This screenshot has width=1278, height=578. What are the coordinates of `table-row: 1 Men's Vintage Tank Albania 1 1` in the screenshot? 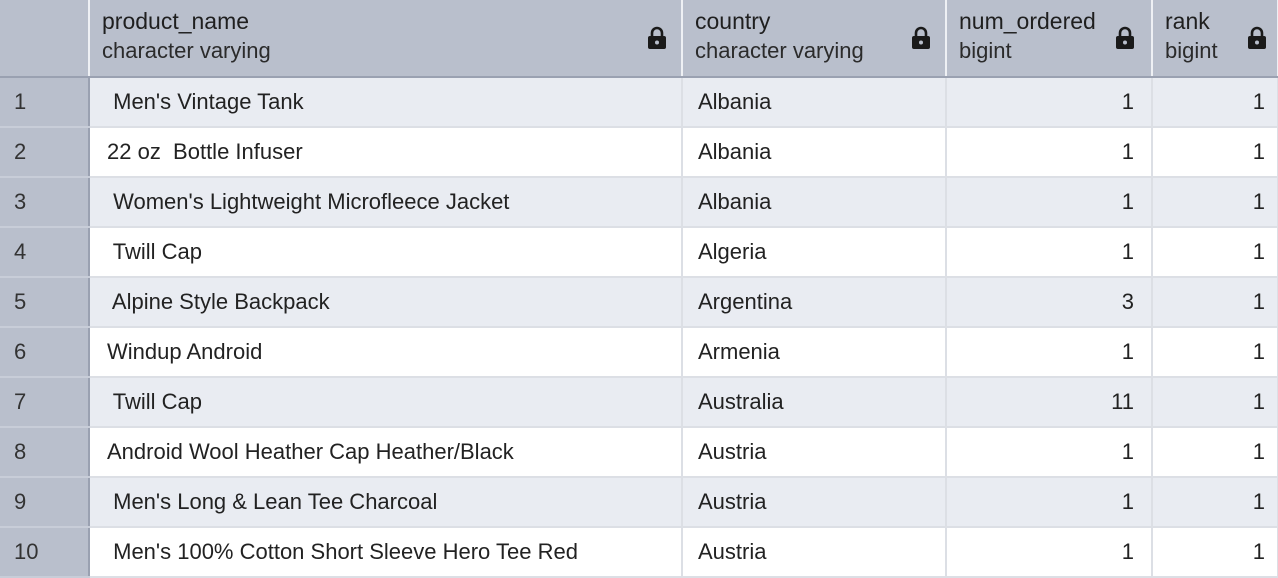 It's located at (639, 102).